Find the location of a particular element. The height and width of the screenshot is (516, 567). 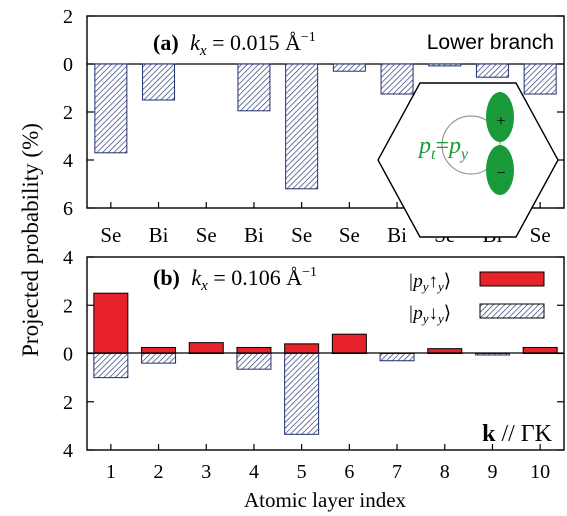

x-tick-label: 2 is located at coordinates (159, 472).